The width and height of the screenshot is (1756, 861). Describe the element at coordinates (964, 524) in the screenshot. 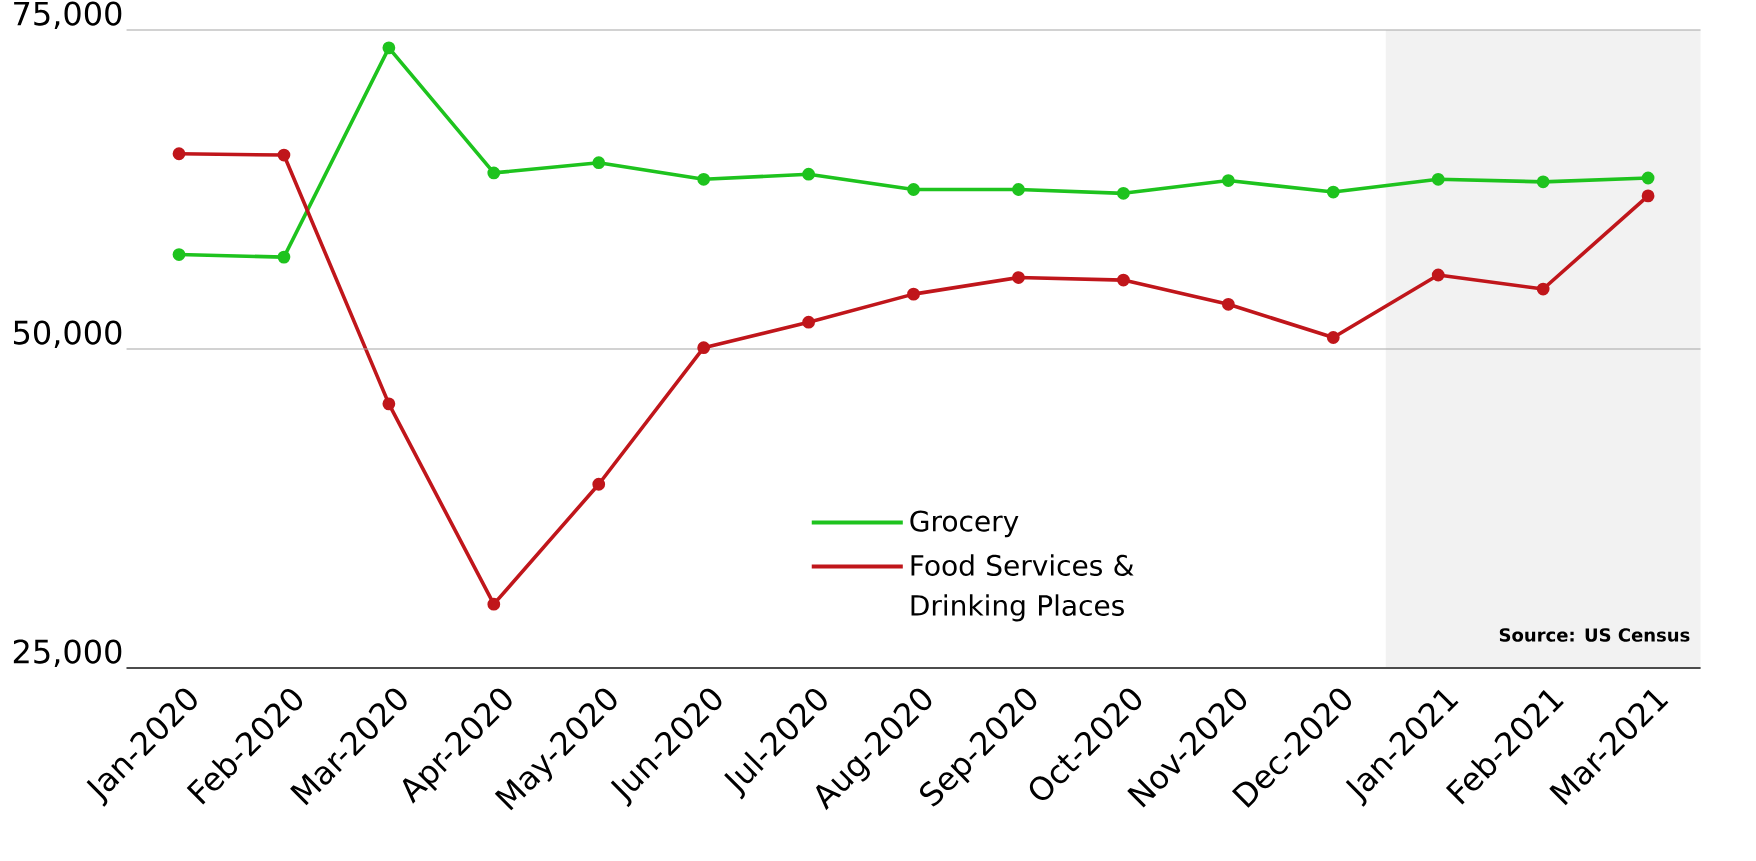

I see `legend-label: Grocery` at that location.